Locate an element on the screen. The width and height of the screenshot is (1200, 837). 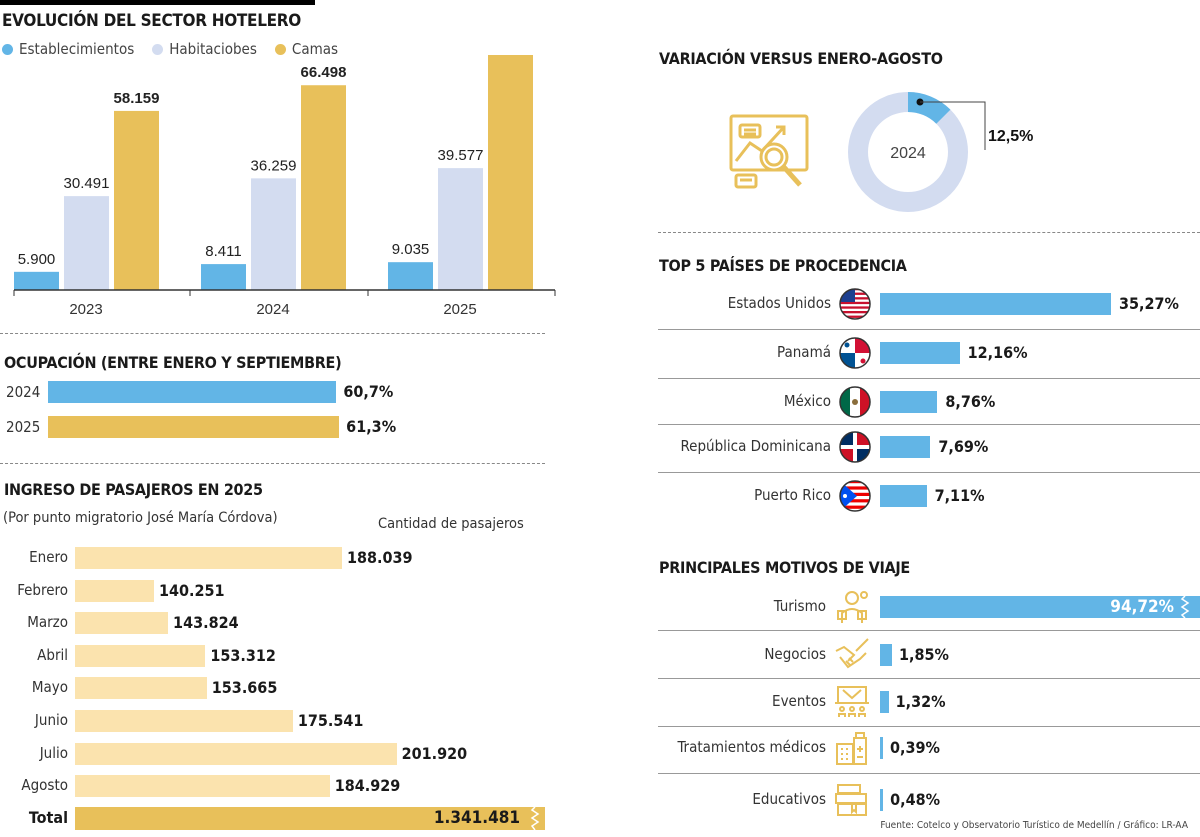
bar-habitaciobes-2023 is located at coordinates (86, 243).